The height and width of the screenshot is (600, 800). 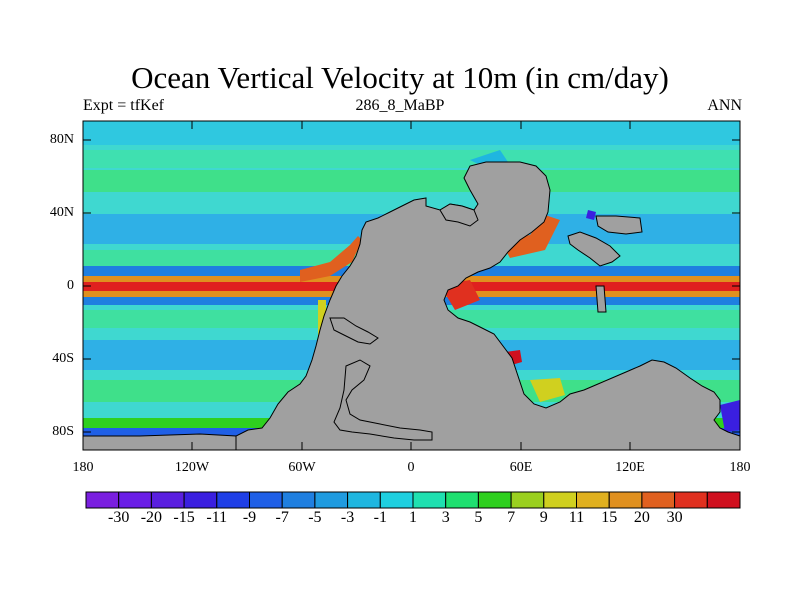 What do you see at coordinates (609, 517) in the screenshot?
I see `colorbar-label: 15` at bounding box center [609, 517].